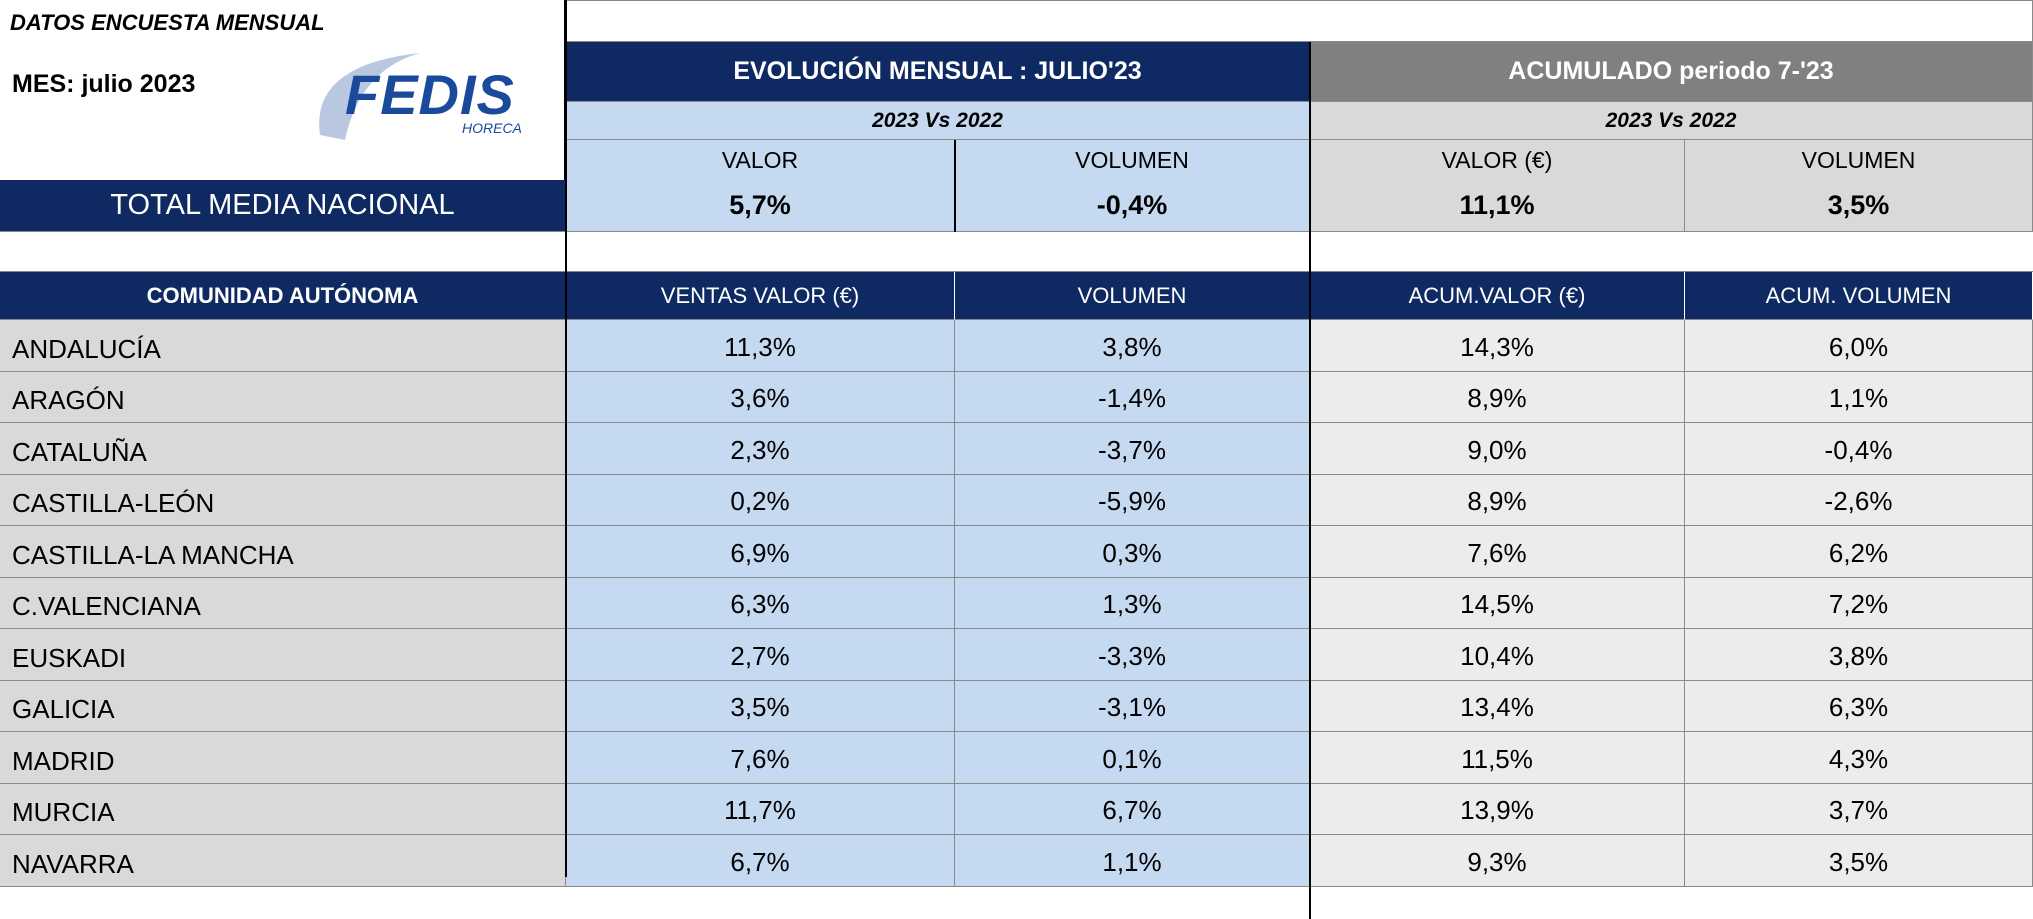 This screenshot has height=919, width=2033. What do you see at coordinates (1132, 397) in the screenshot?
I see `cell: -1,4%` at bounding box center [1132, 397].